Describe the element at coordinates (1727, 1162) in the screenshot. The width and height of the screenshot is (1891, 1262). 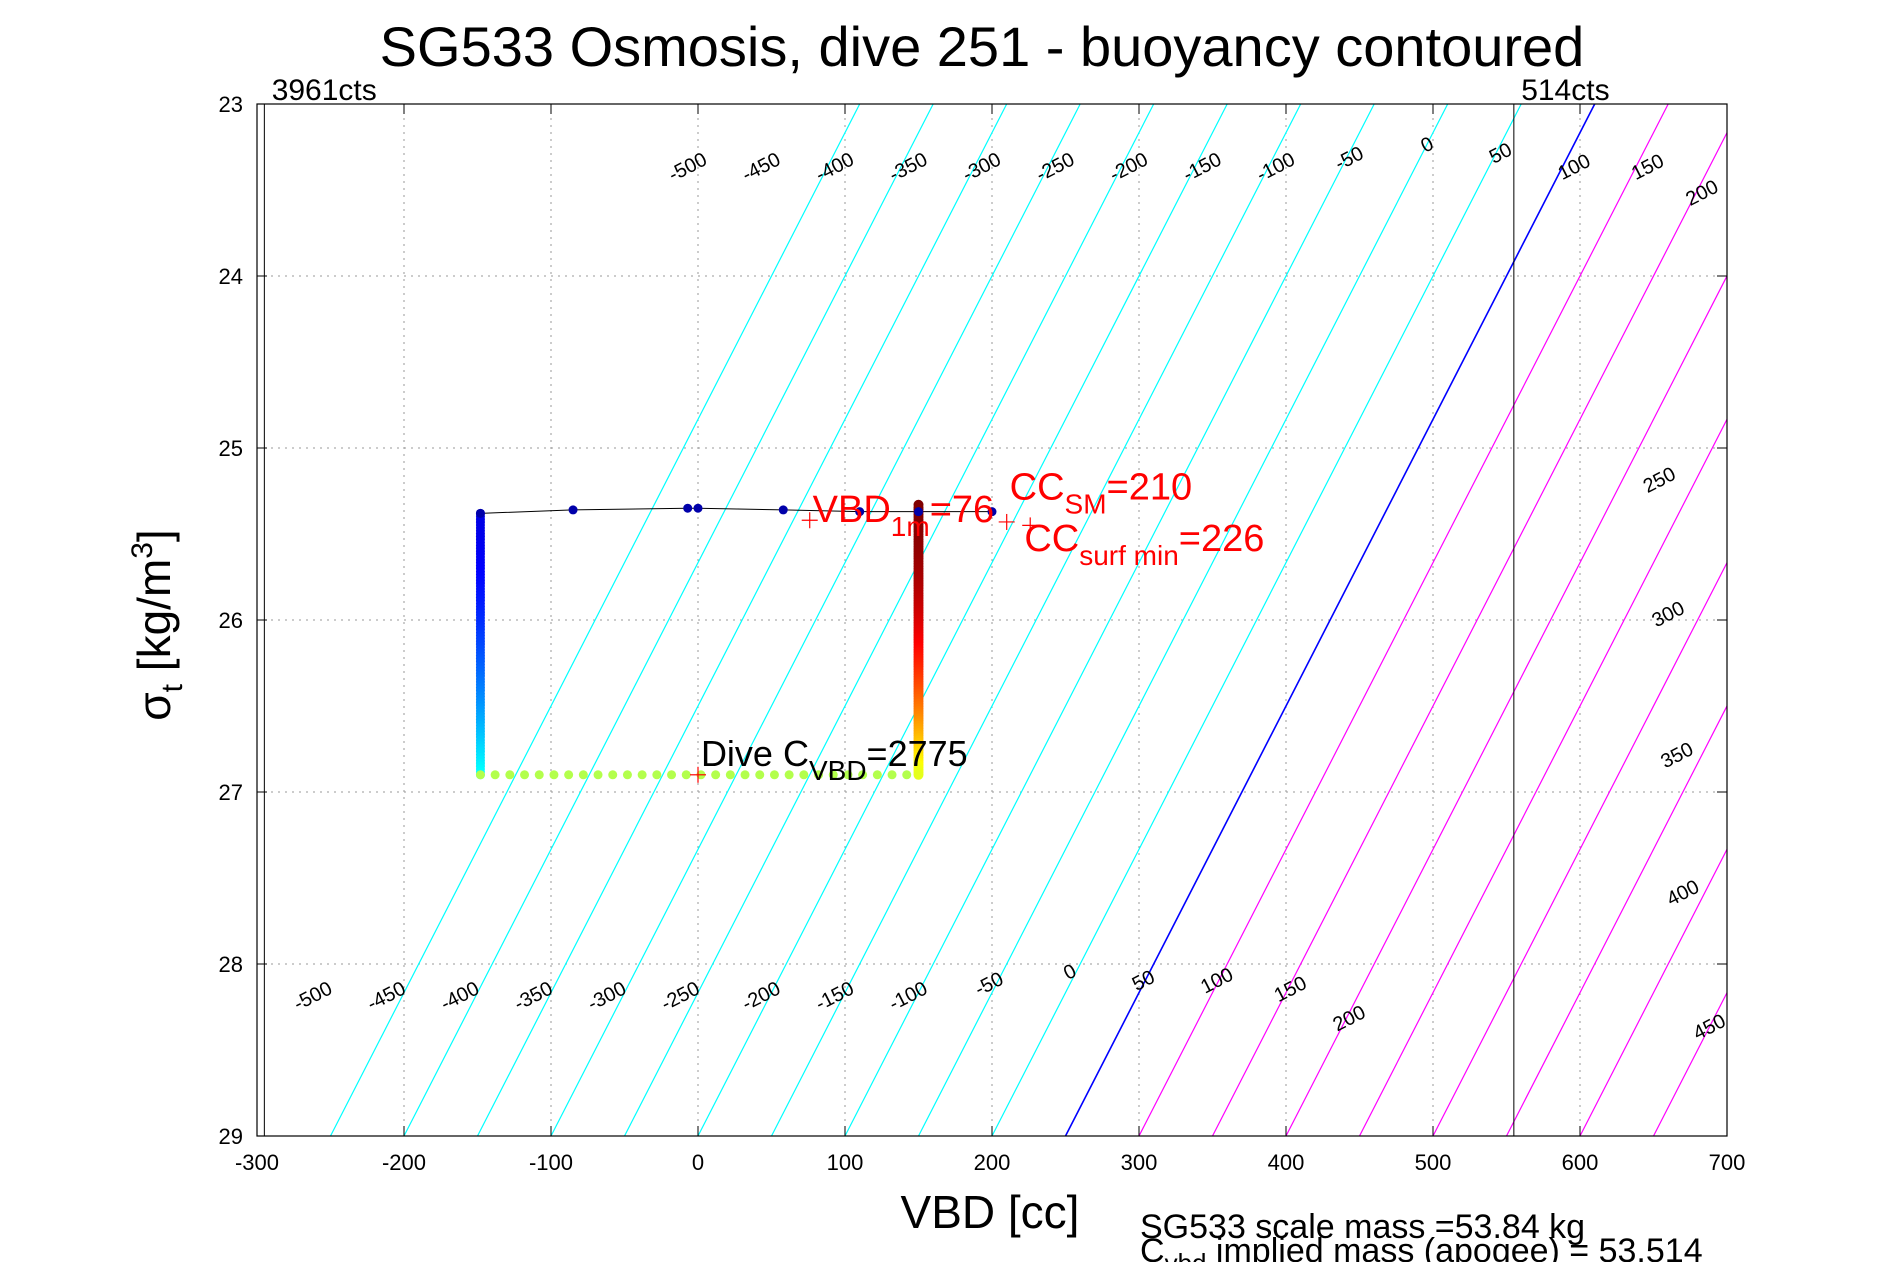
I see `x-tick-label: 700` at that location.